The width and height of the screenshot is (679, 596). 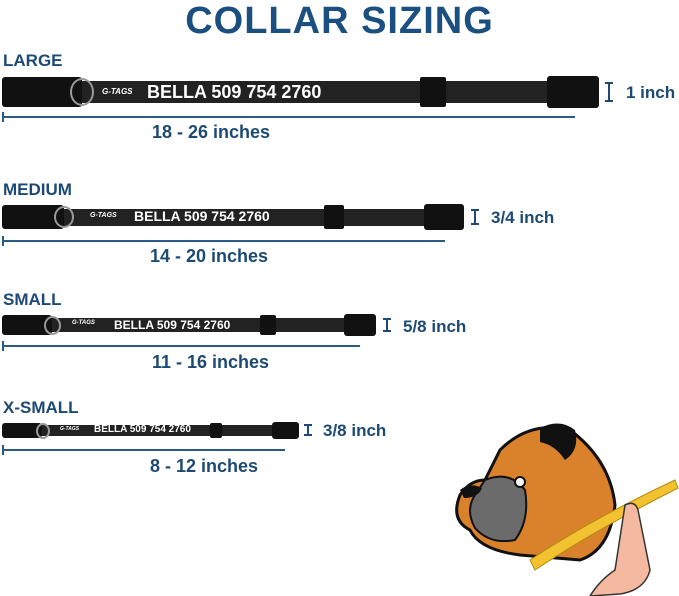 I want to click on measuring-tape, so click(x=604, y=525).